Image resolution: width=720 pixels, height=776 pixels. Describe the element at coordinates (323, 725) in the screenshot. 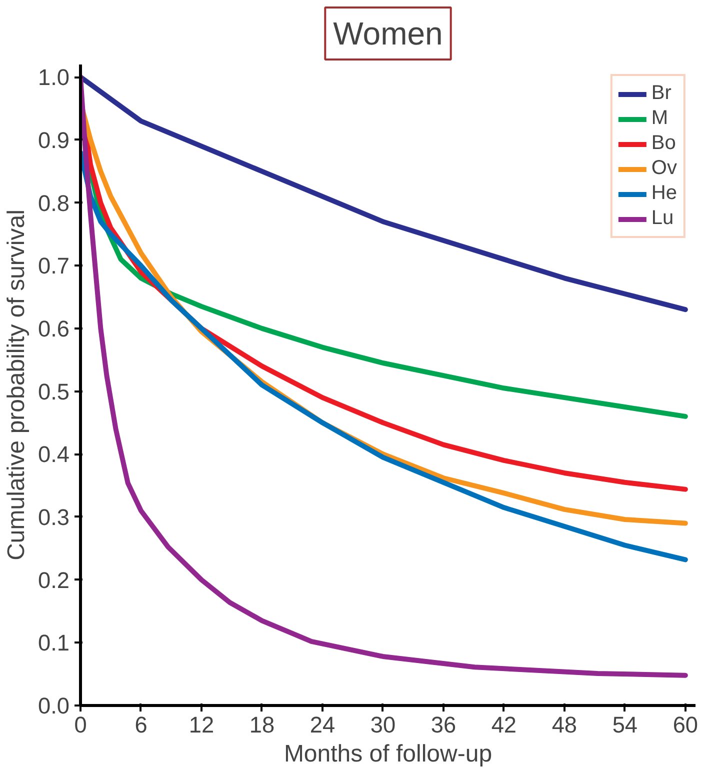

I see `x-tick-label: 24` at that location.